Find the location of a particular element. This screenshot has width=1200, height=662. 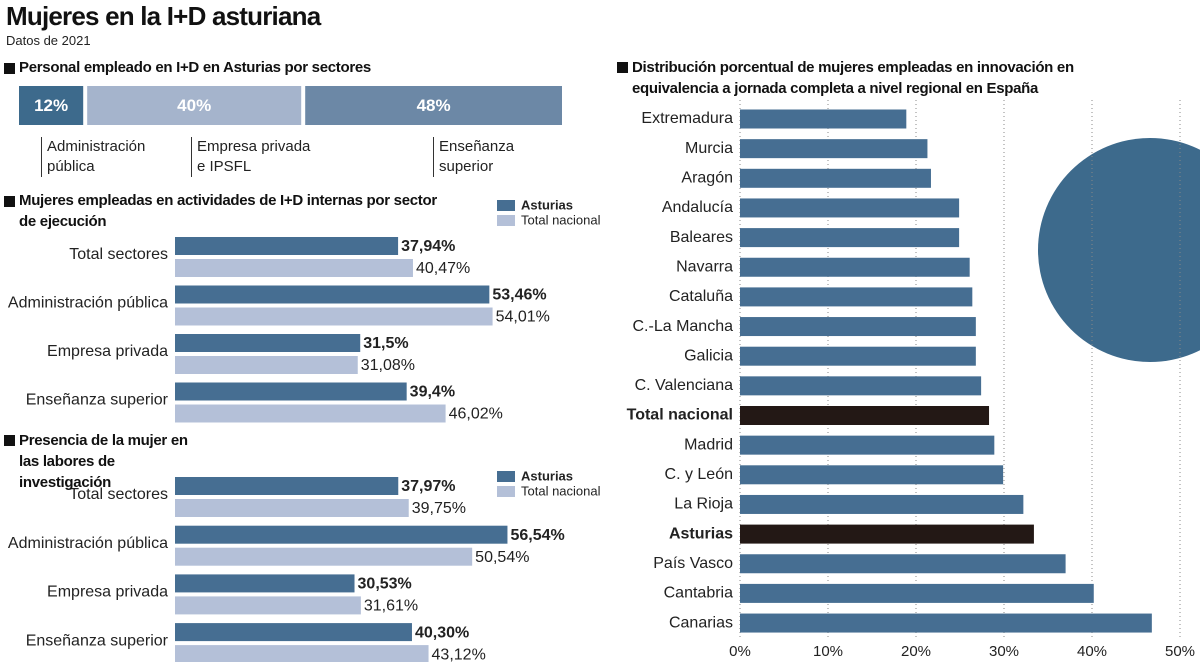

x-tick-label: 20% is located at coordinates (916, 651).